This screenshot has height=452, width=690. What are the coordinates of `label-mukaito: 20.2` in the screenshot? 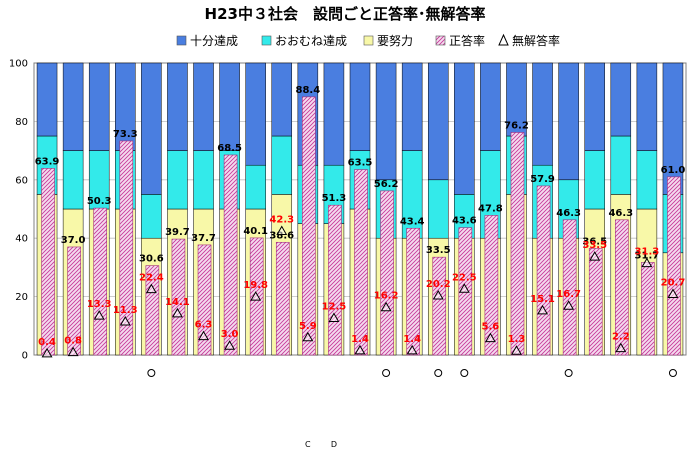 It's located at (438, 284).